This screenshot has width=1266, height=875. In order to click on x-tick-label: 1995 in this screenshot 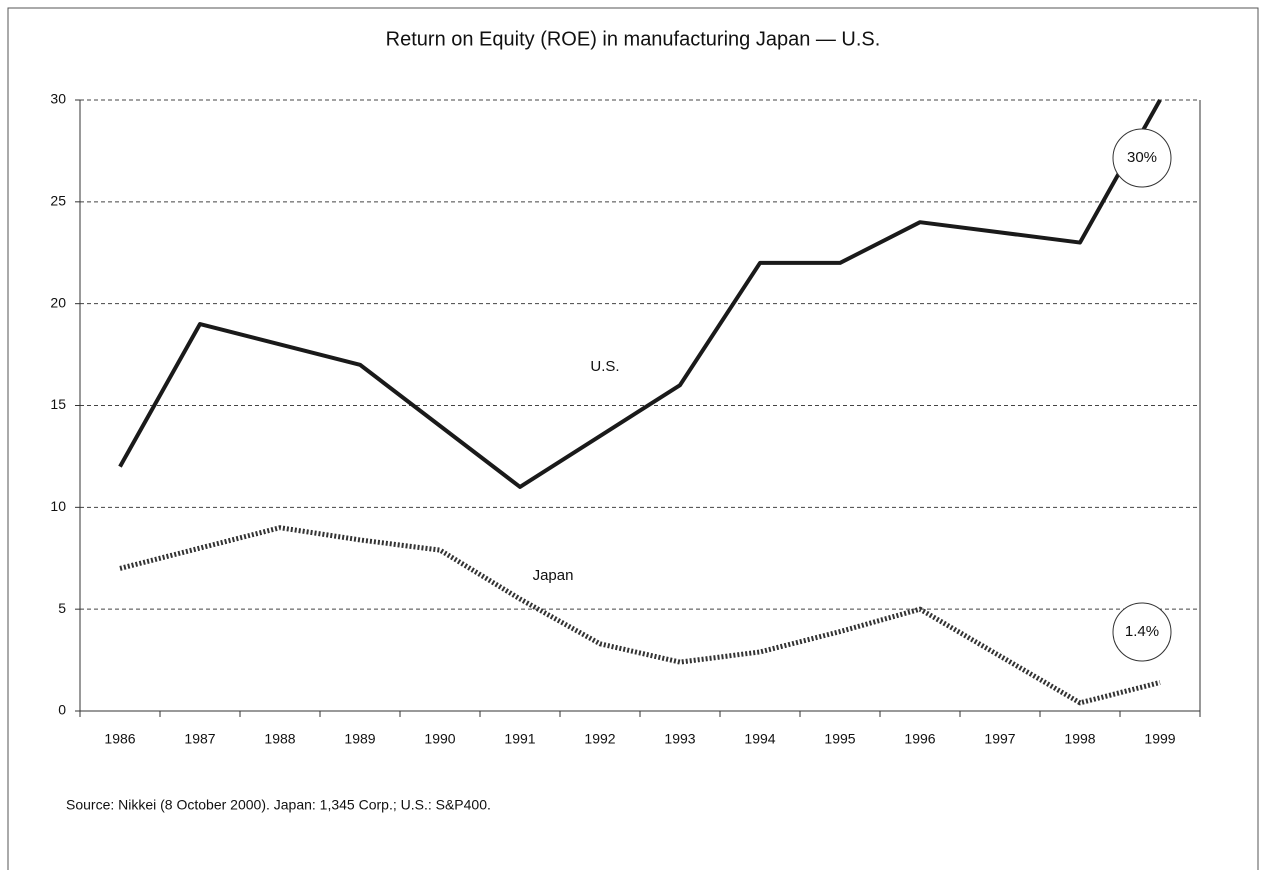, I will do `click(839, 739)`.